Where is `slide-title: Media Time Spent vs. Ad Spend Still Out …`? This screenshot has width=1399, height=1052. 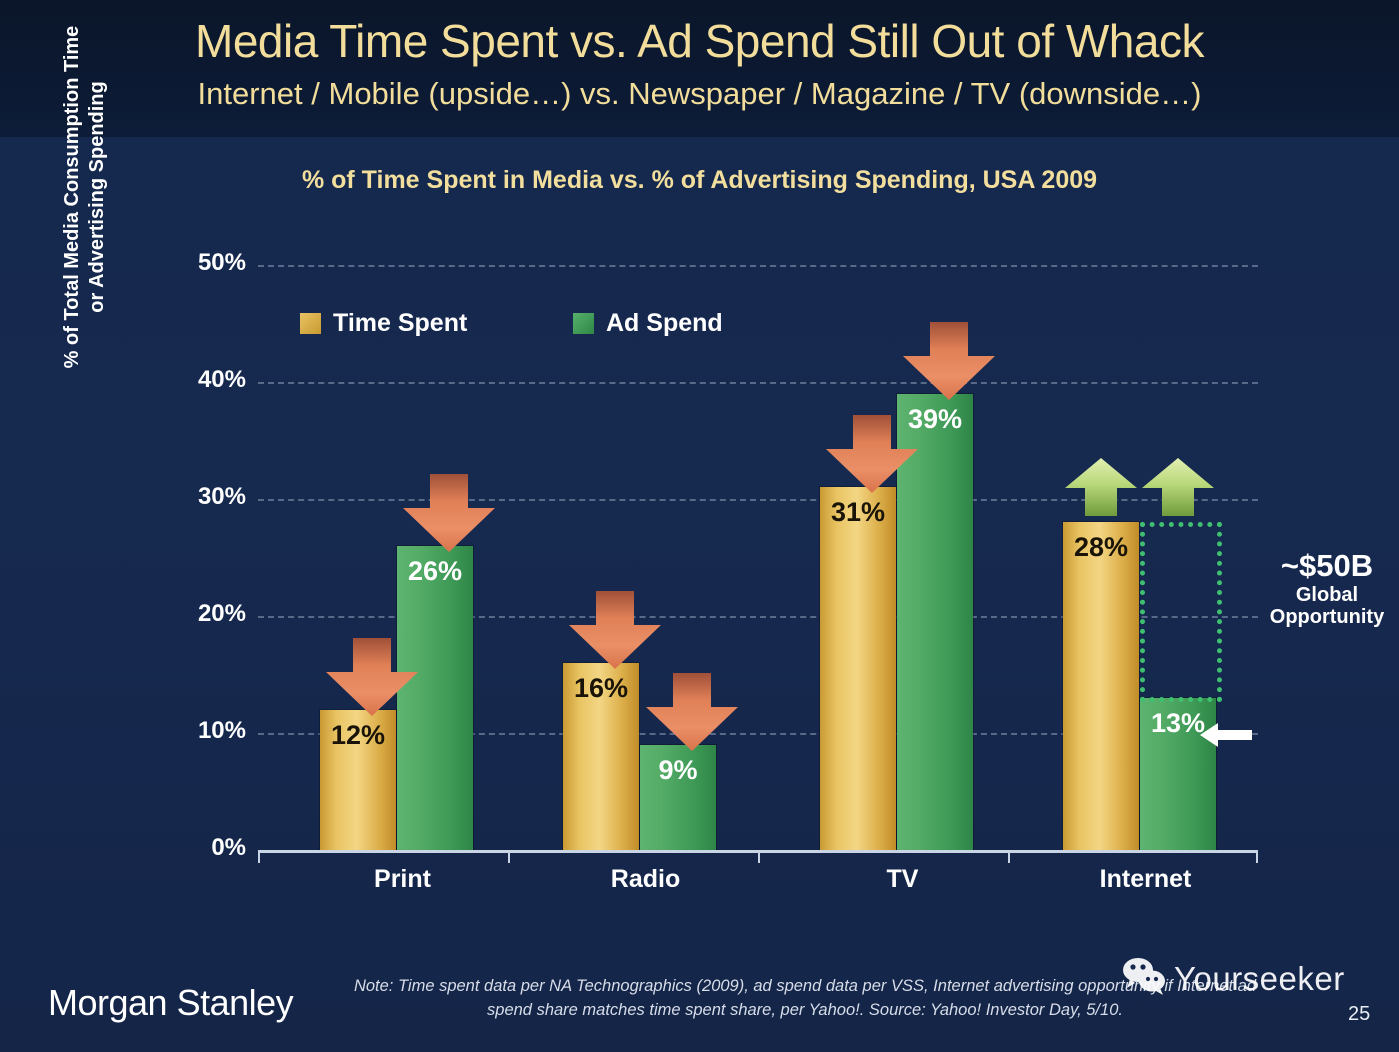
slide-title: Media Time Spent vs. Ad Spend Still Out … is located at coordinates (699, 41).